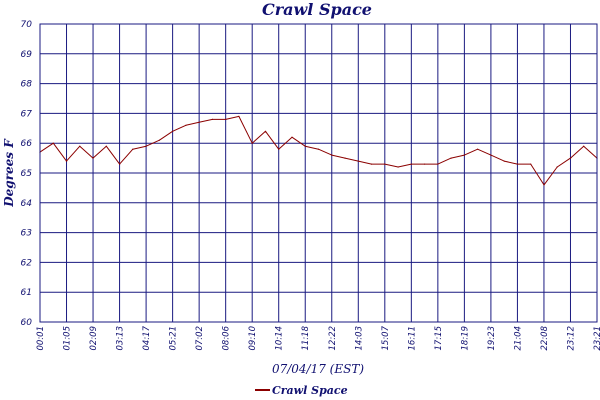  What do you see at coordinates (359, 338) in the screenshot?
I see `x-tick-label: 14:03` at bounding box center [359, 338].